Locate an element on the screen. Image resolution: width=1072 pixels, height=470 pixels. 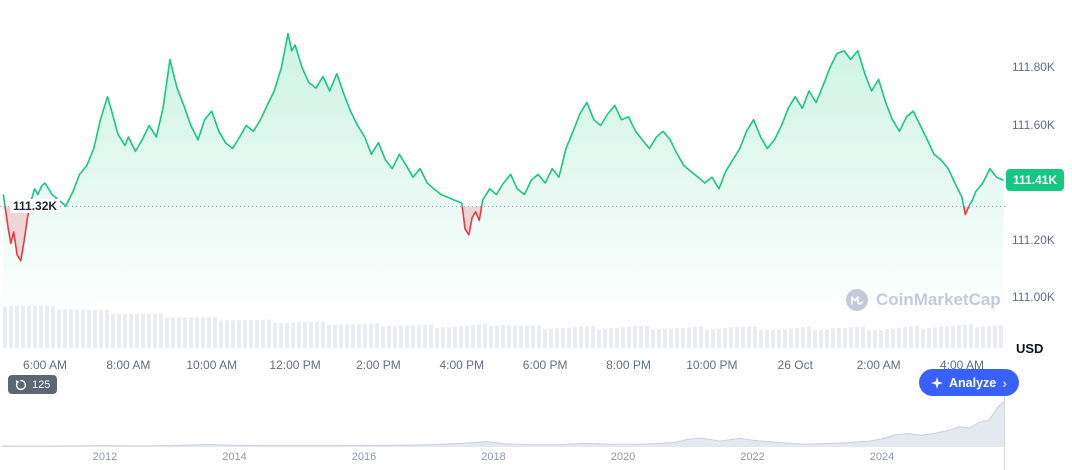
sparkle-icon is located at coordinates (937, 382).